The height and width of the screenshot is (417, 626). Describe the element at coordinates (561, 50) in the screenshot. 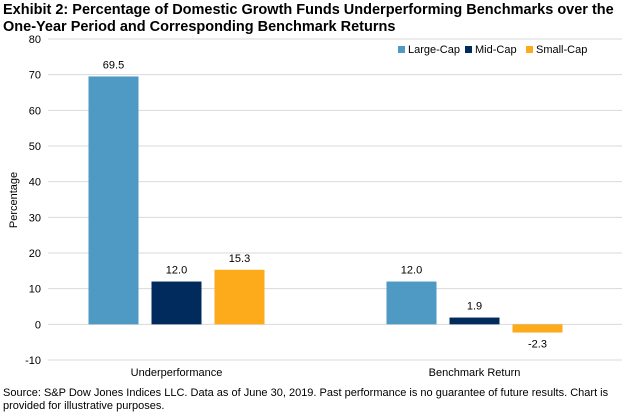

I see `legend-label: Small-Cap` at that location.